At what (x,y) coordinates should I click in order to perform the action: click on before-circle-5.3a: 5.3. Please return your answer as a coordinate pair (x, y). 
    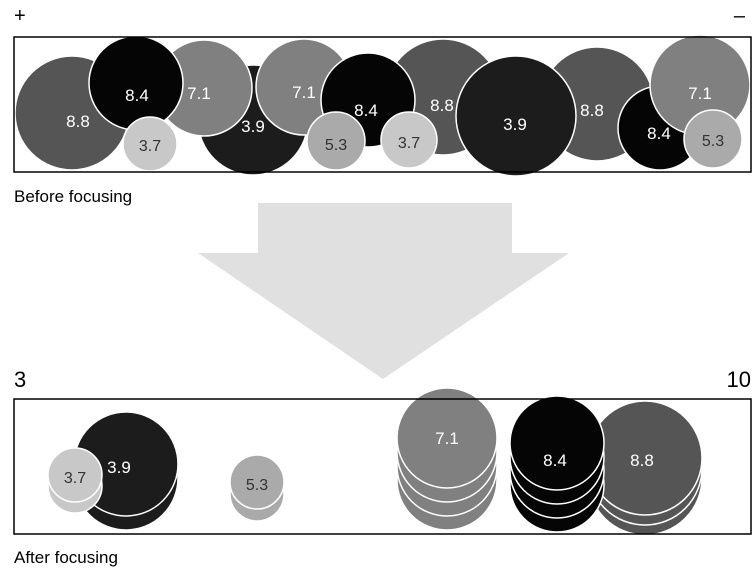
    Looking at the image, I should click on (336, 141).